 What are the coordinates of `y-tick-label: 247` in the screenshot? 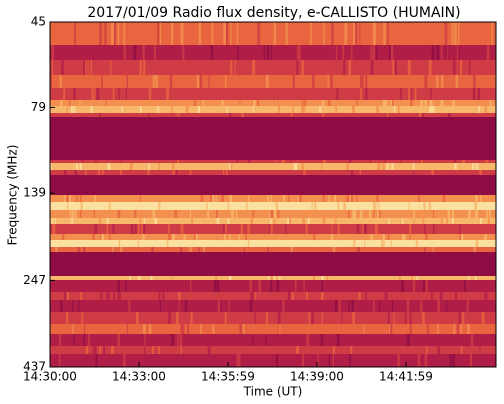 It's located at (34, 280).